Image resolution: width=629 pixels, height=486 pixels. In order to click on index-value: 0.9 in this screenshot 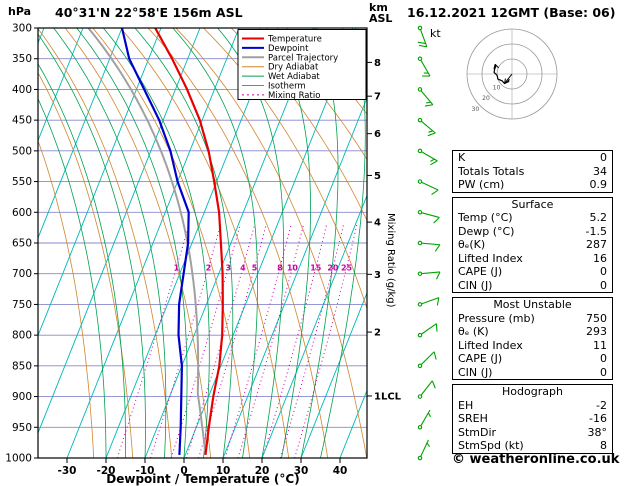, I will do `click(598, 184)`.